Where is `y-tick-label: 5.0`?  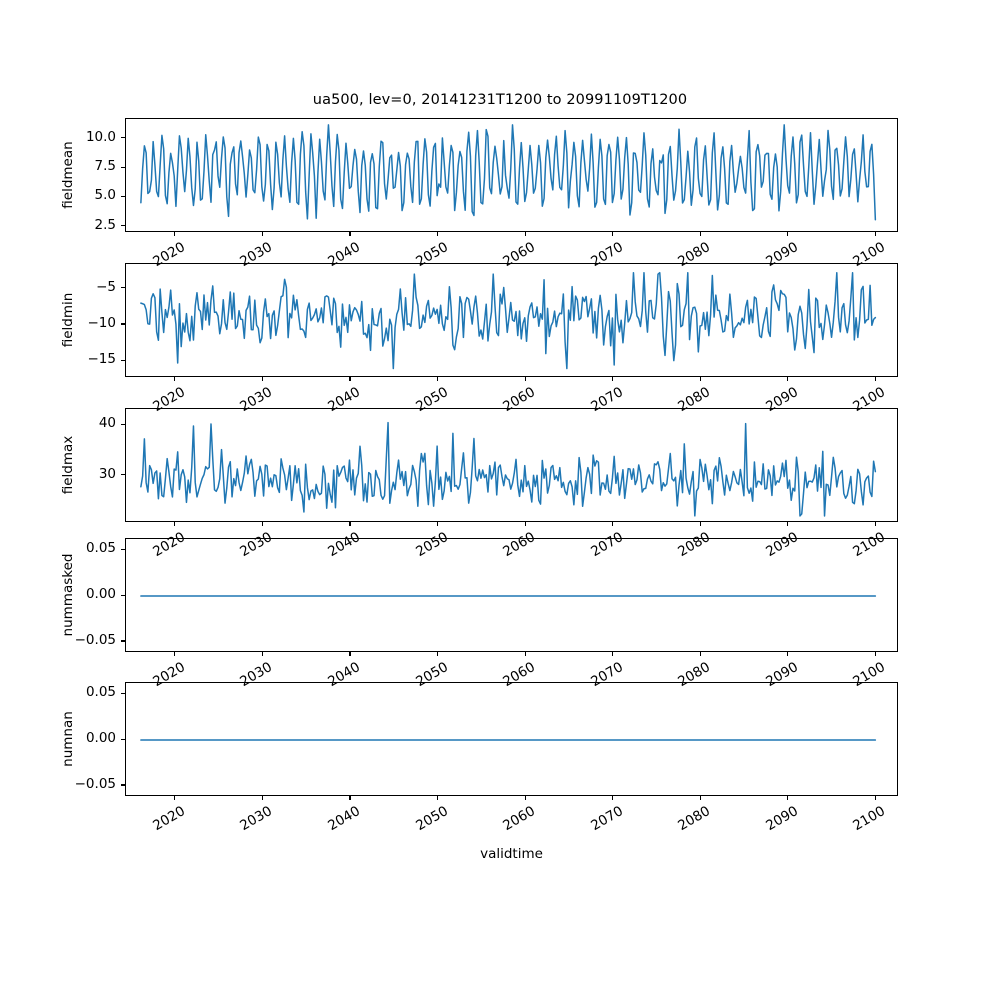 y-tick-label: 5.0 is located at coordinates (105, 195).